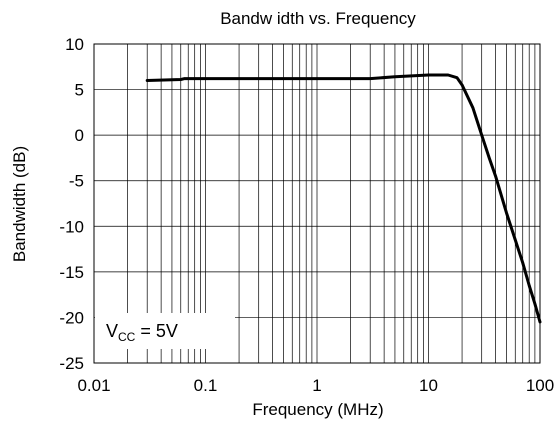 This screenshot has height=448, width=560. Describe the element at coordinates (93, 385) in the screenshot. I see `x-tick-label: 0.01` at that location.